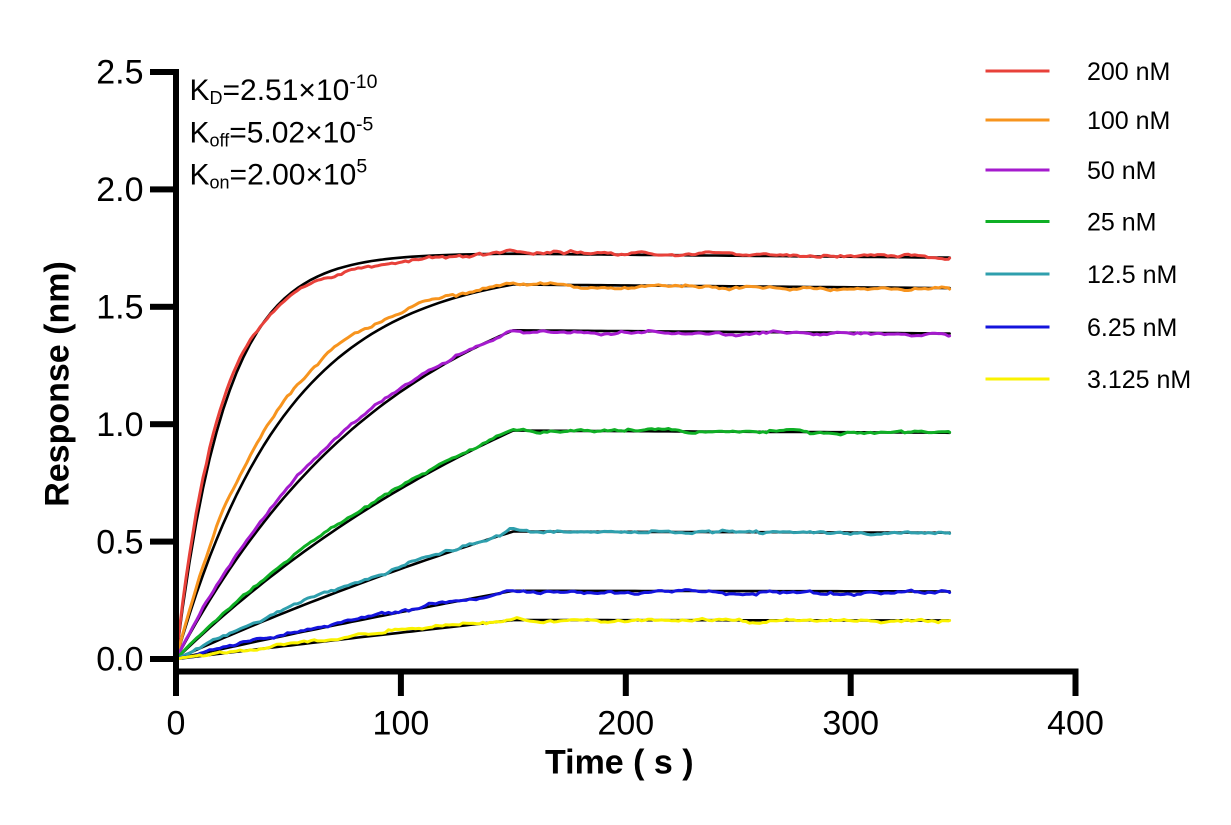  I want to click on svg-text: 2.5, so click(119, 73).